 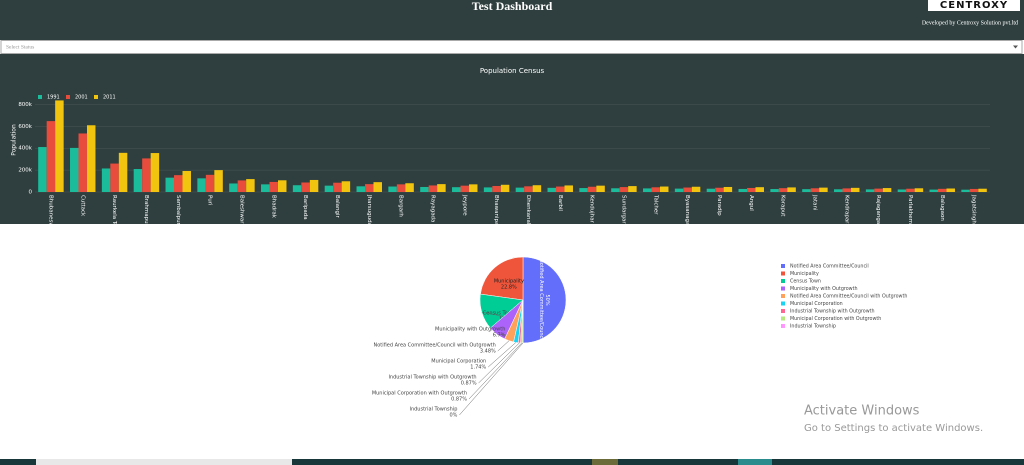 What do you see at coordinates (528, 210) in the screenshot?
I see `x-tick-label: Dhenkanal` at bounding box center [528, 210].